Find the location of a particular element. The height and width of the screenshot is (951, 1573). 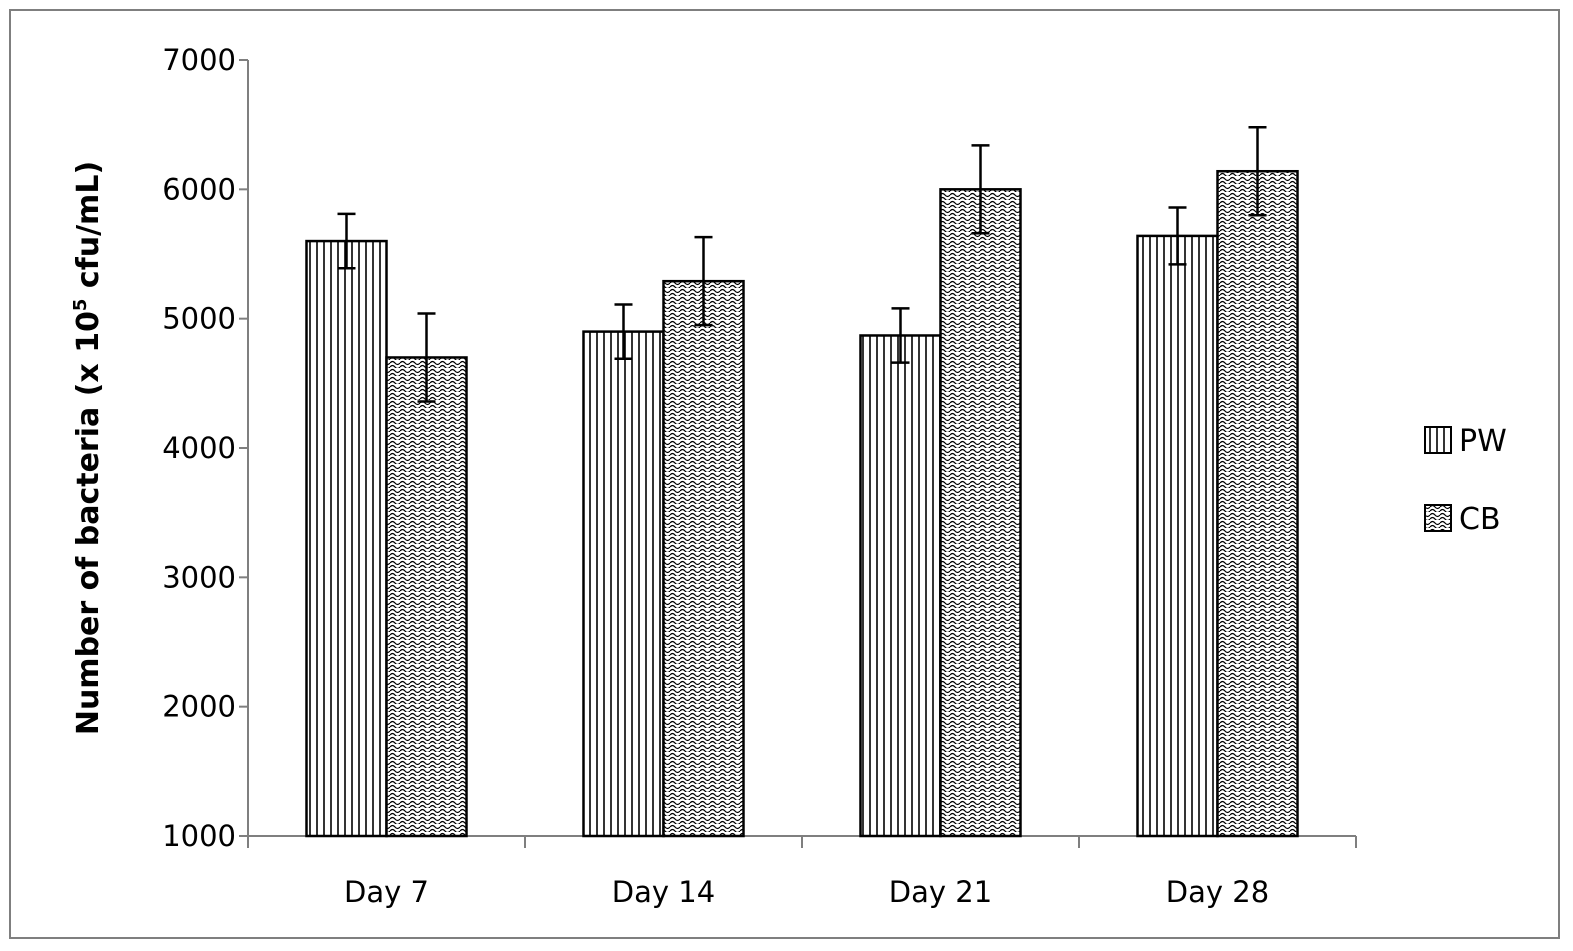

legend: PW CB is located at coordinates (1465, 480).